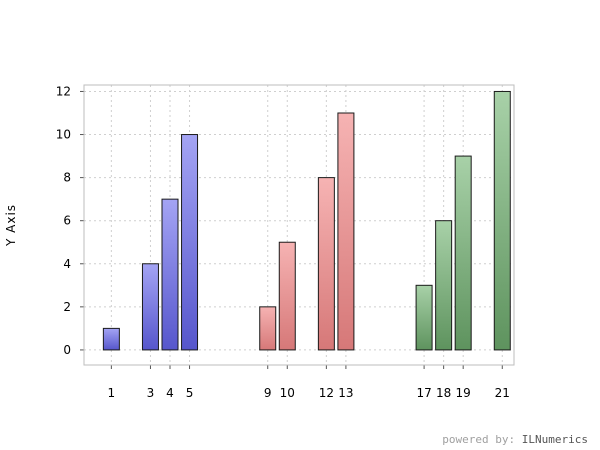 This screenshot has height=450, width=600. Describe the element at coordinates (151, 393) in the screenshot. I see `x-tick-label: 3` at that location.